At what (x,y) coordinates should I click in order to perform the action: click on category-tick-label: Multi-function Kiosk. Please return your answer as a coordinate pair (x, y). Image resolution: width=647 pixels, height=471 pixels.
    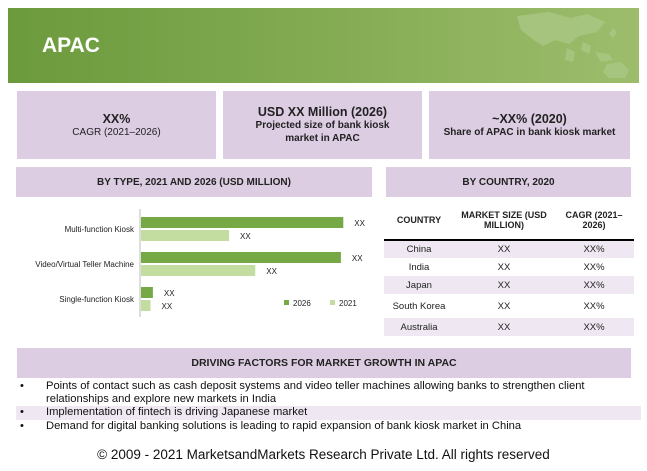
    Looking at the image, I should click on (100, 229).